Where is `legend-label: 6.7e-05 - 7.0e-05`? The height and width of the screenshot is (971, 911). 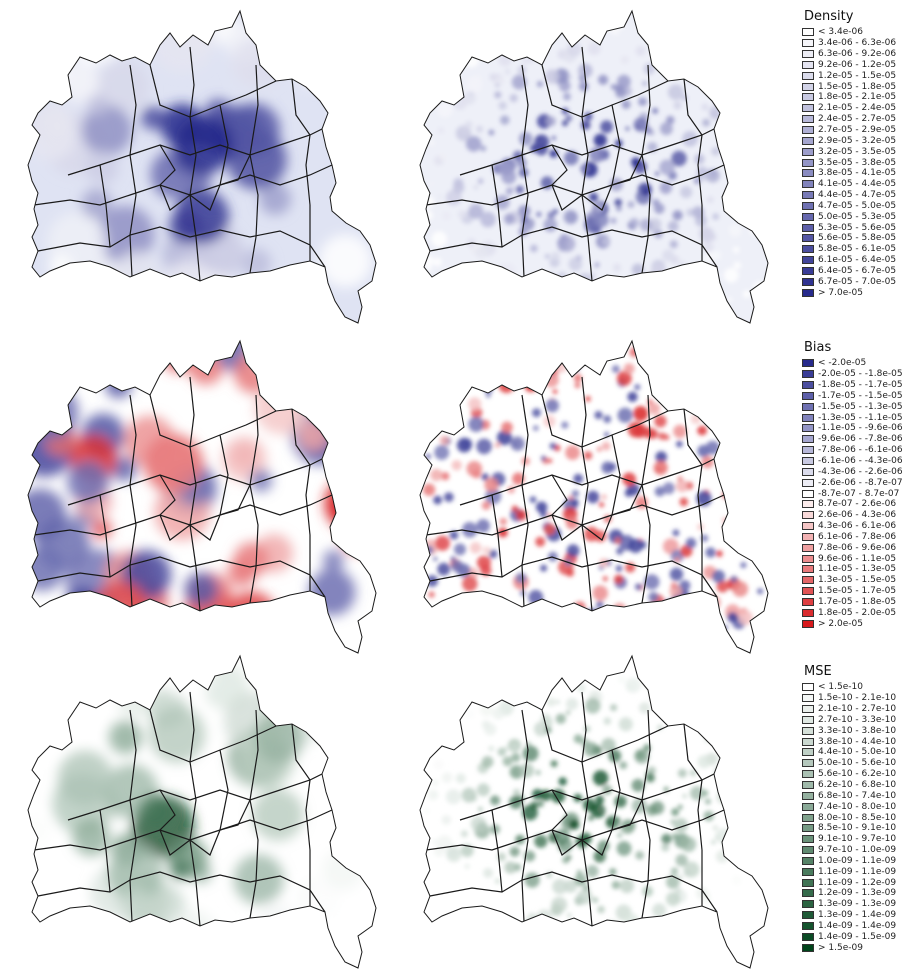
legend-label: 6.7e-05 - 7.0e-05 is located at coordinates (857, 281).